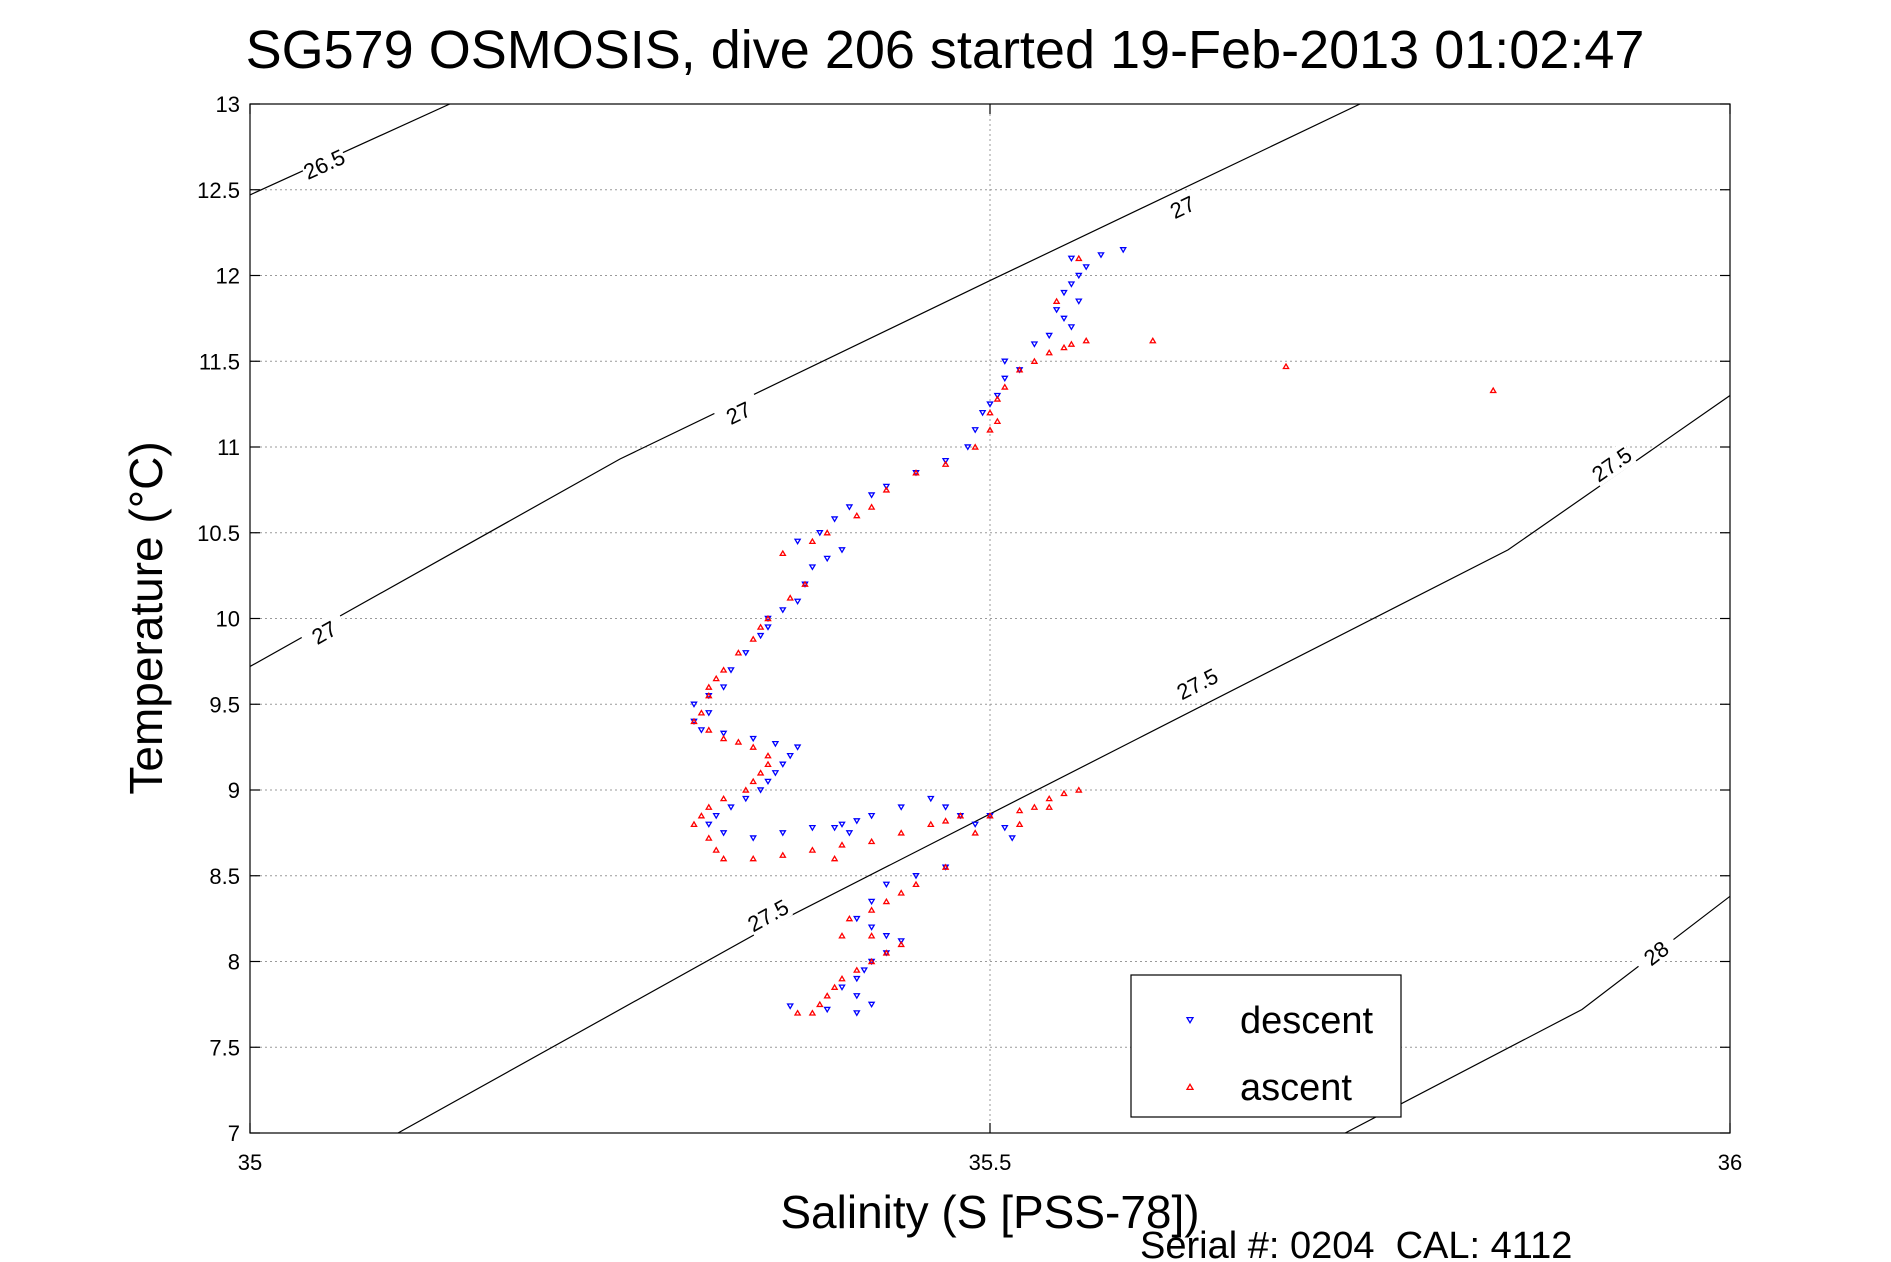  I want to click on y-tick-label: 12.5, so click(218, 190).